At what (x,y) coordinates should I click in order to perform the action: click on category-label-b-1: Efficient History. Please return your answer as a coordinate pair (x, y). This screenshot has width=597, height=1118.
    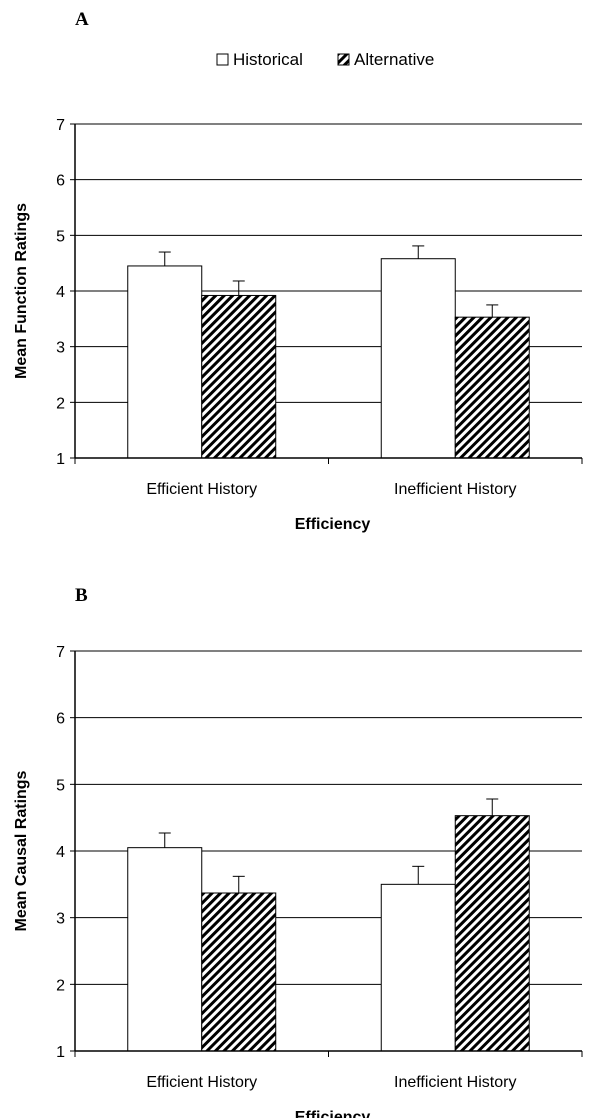
    Looking at the image, I should click on (201, 1082).